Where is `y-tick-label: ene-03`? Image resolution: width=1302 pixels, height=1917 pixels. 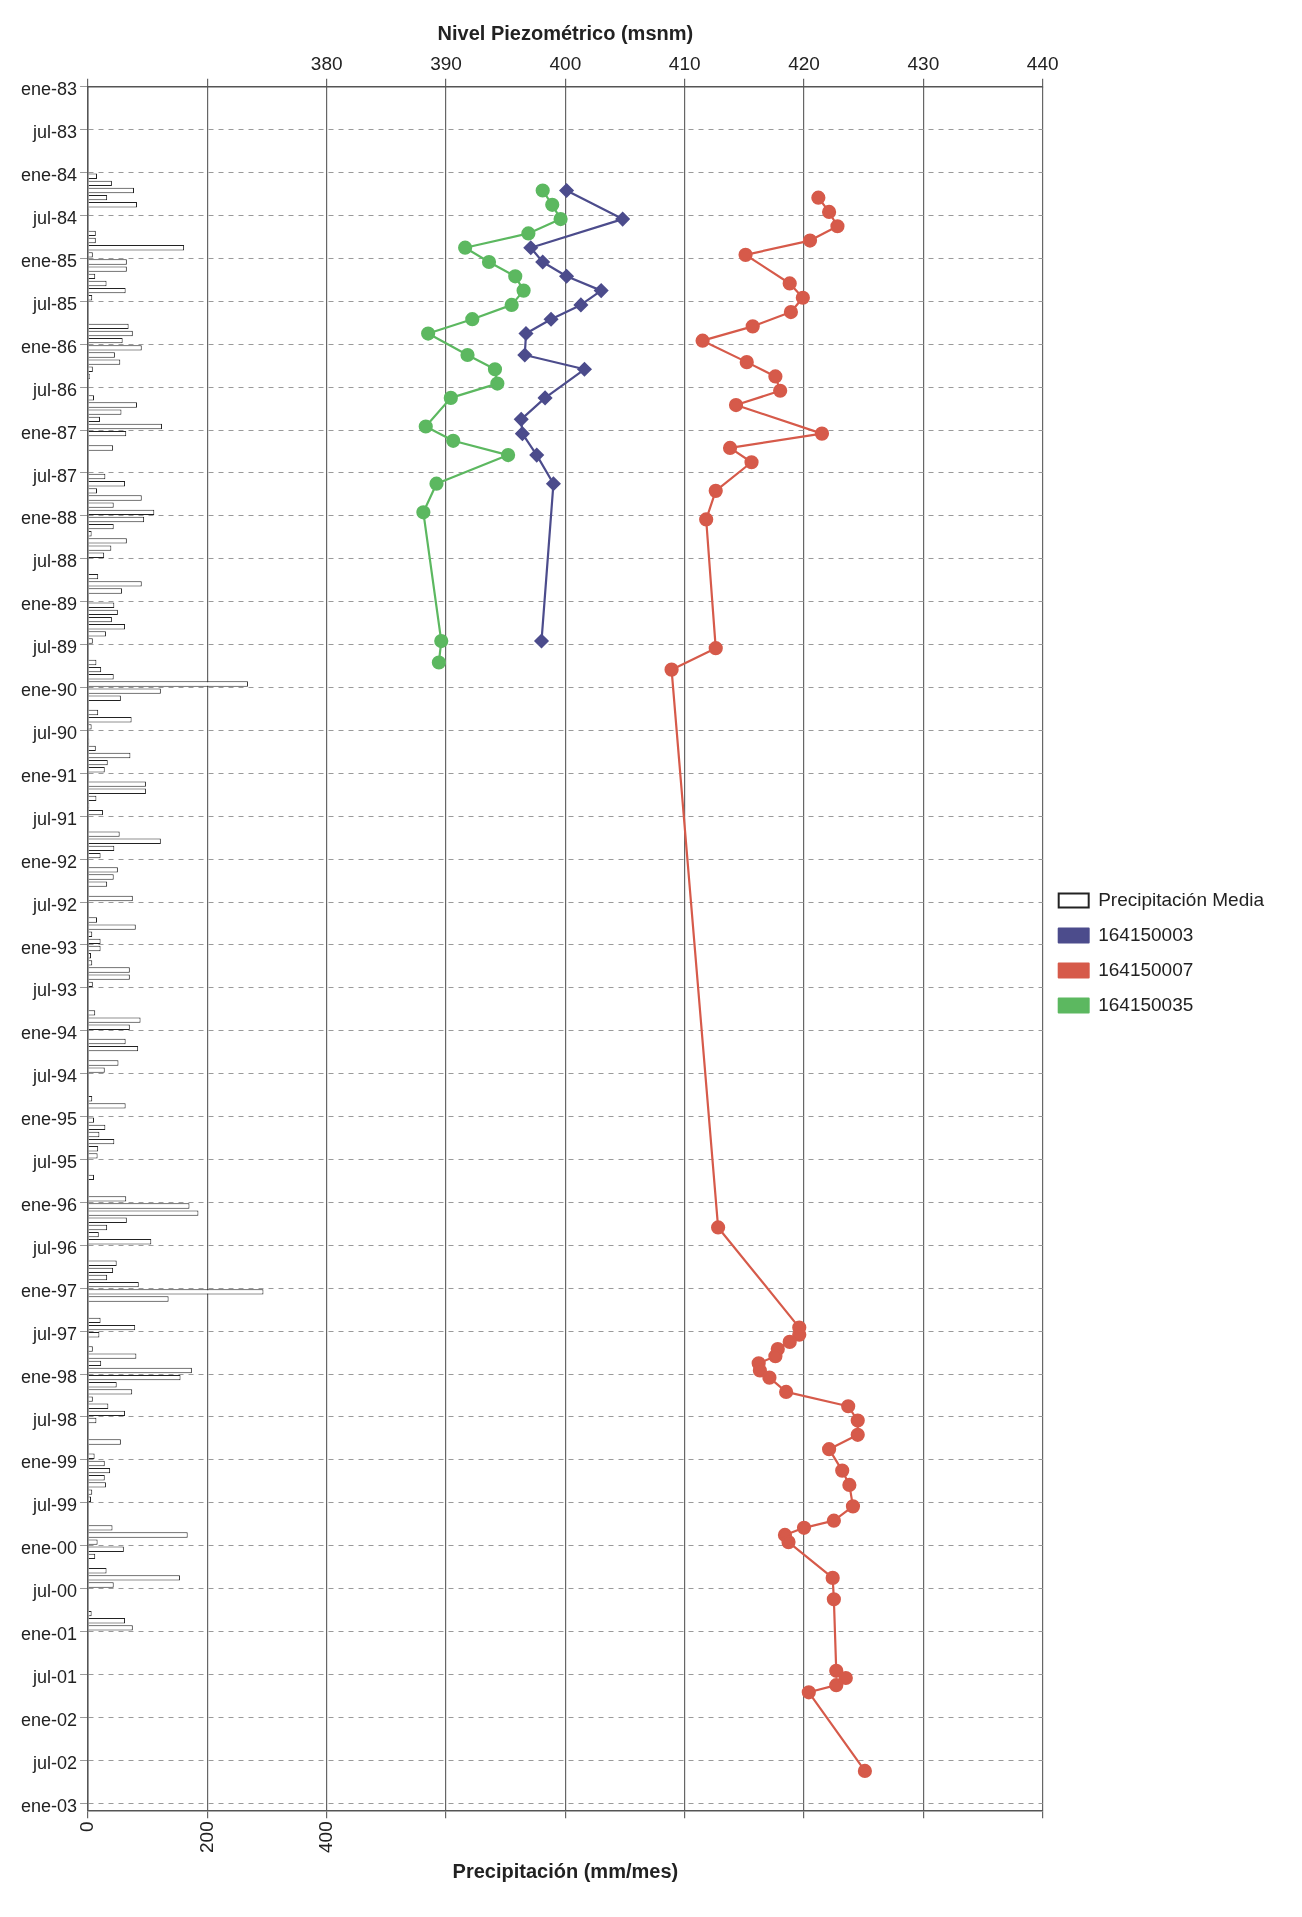
y-tick-label: ene-03 is located at coordinates (49, 1805).